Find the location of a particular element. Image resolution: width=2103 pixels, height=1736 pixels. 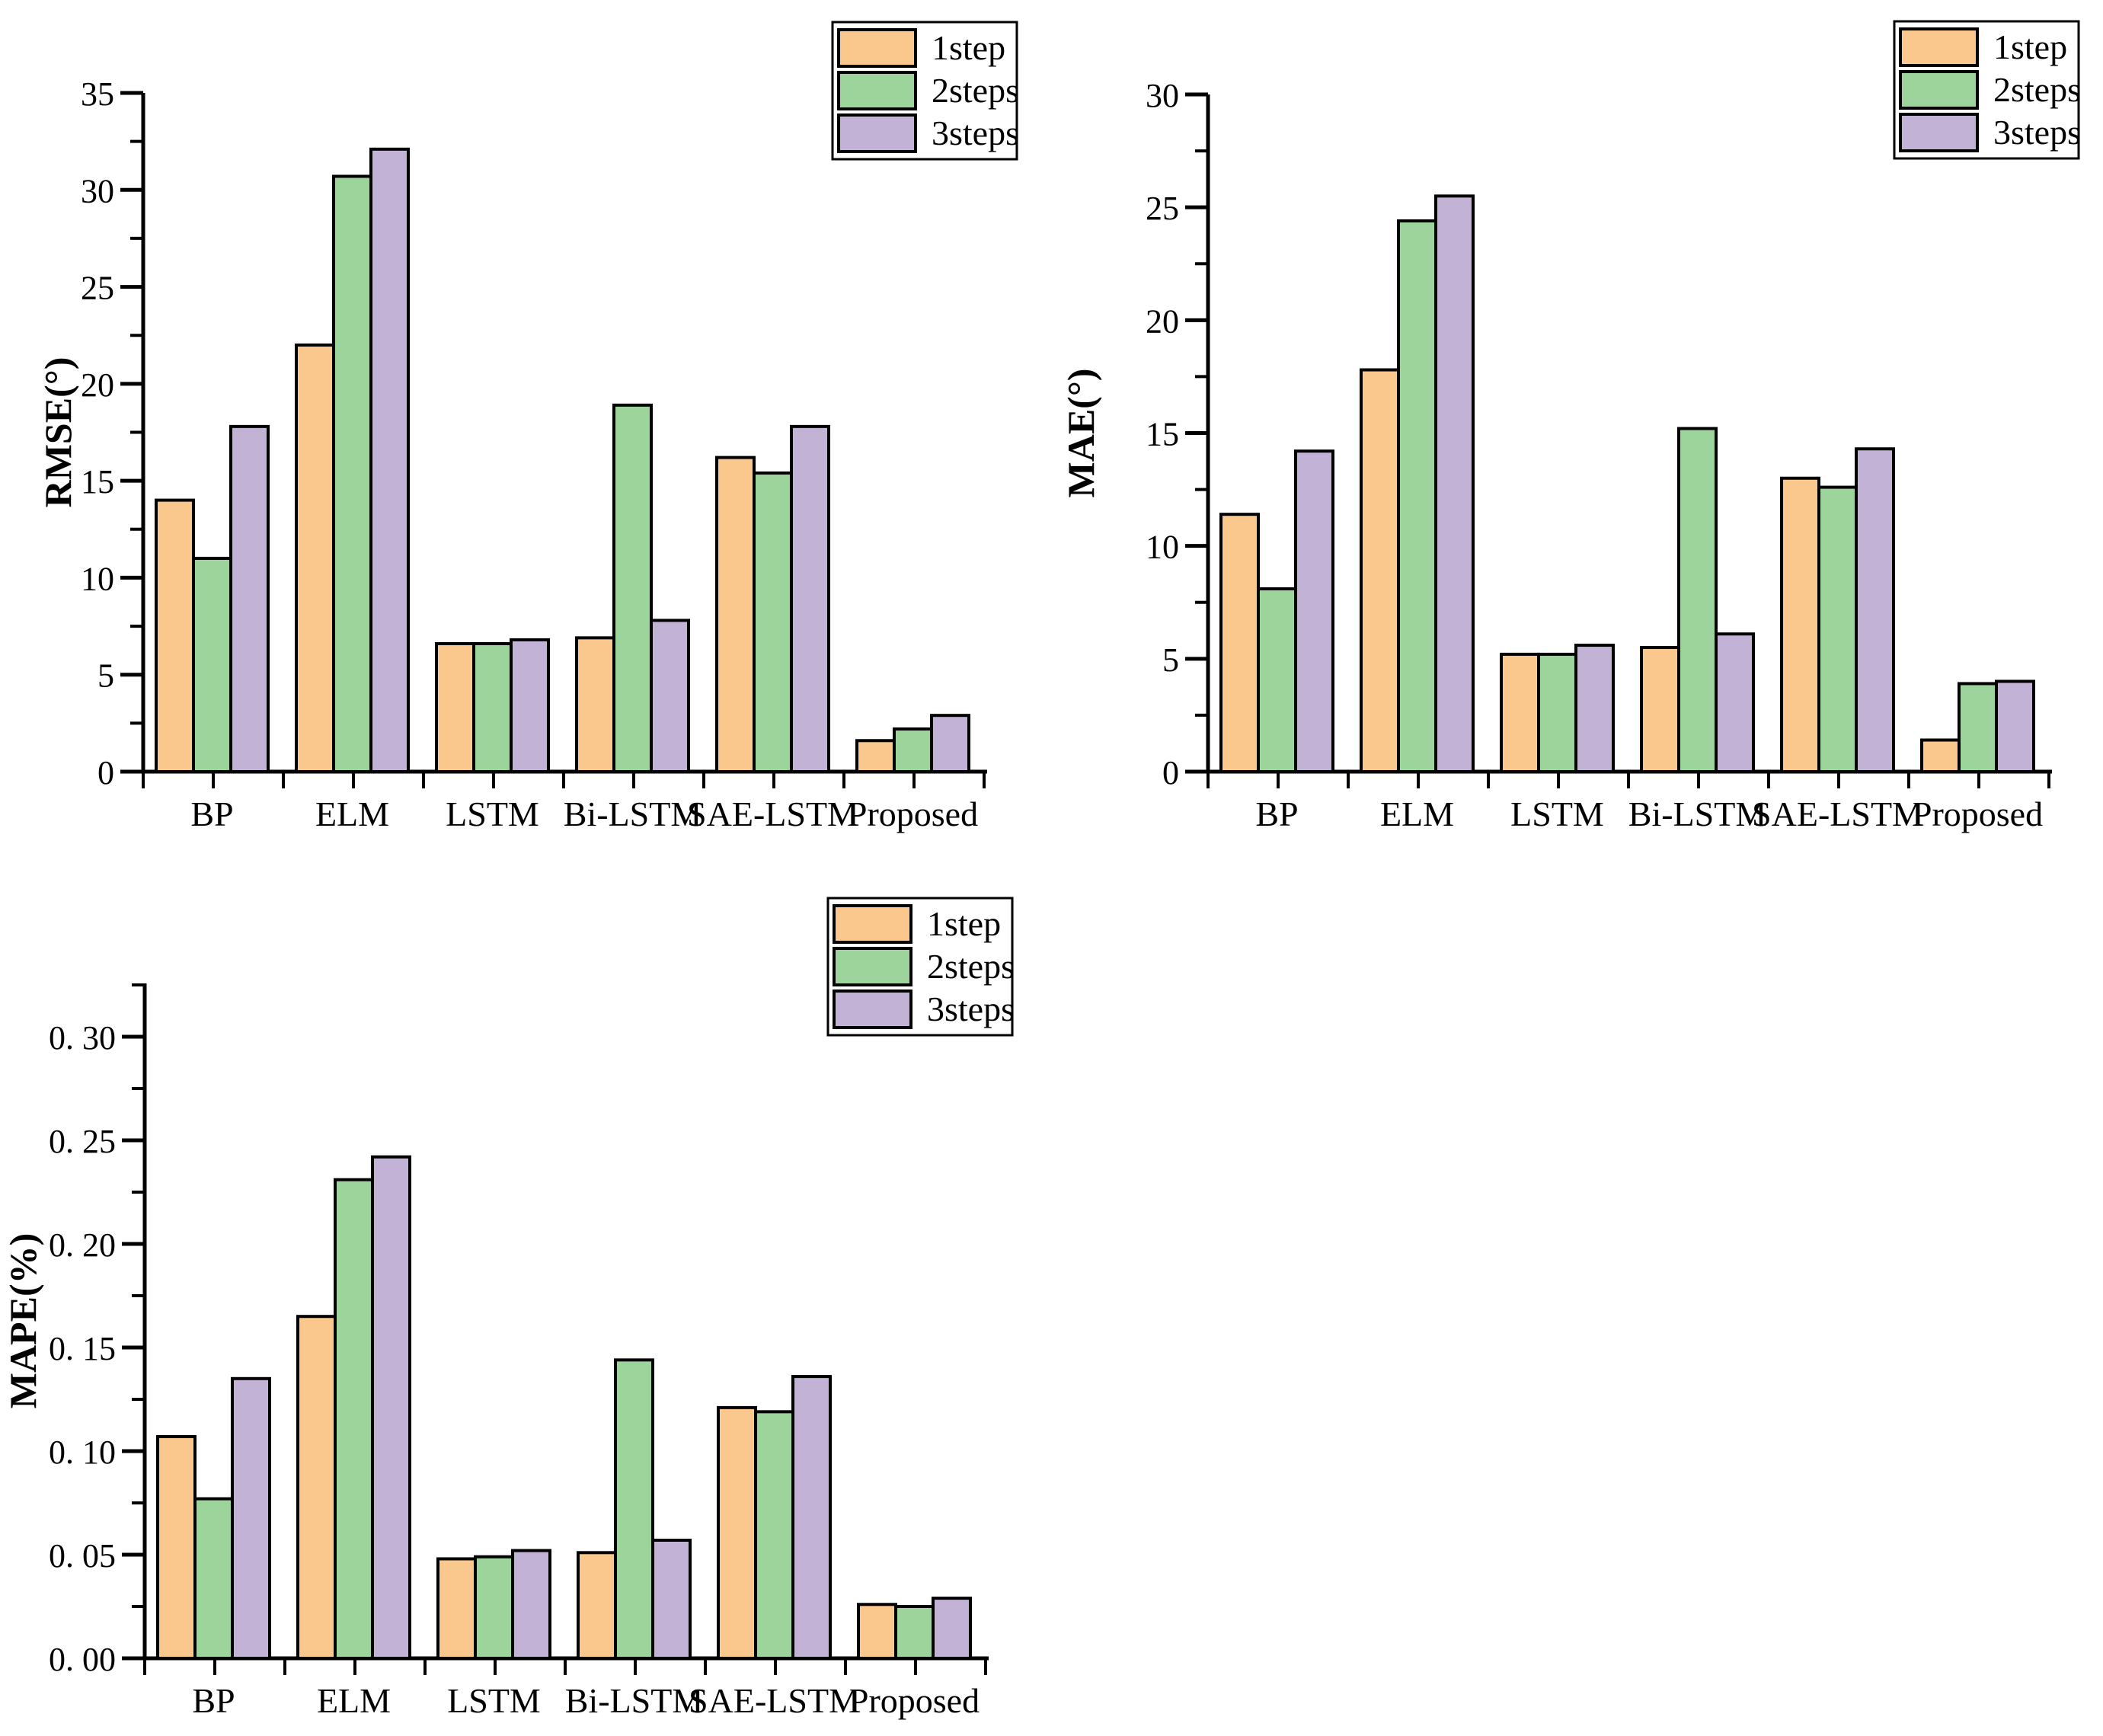

y-tick-label: 35 is located at coordinates (97, 94).